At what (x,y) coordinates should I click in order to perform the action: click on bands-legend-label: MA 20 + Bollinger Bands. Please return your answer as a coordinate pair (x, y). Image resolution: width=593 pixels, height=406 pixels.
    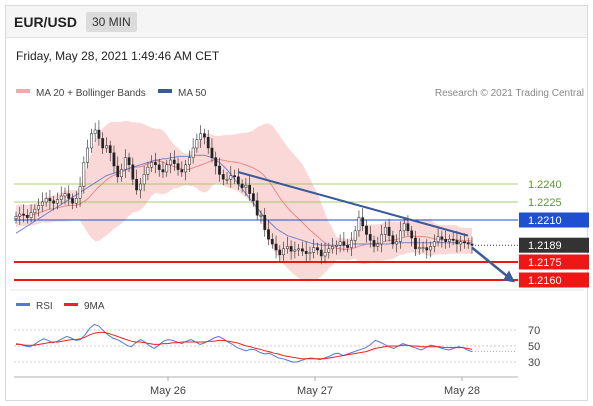
    Looking at the image, I should click on (91, 93).